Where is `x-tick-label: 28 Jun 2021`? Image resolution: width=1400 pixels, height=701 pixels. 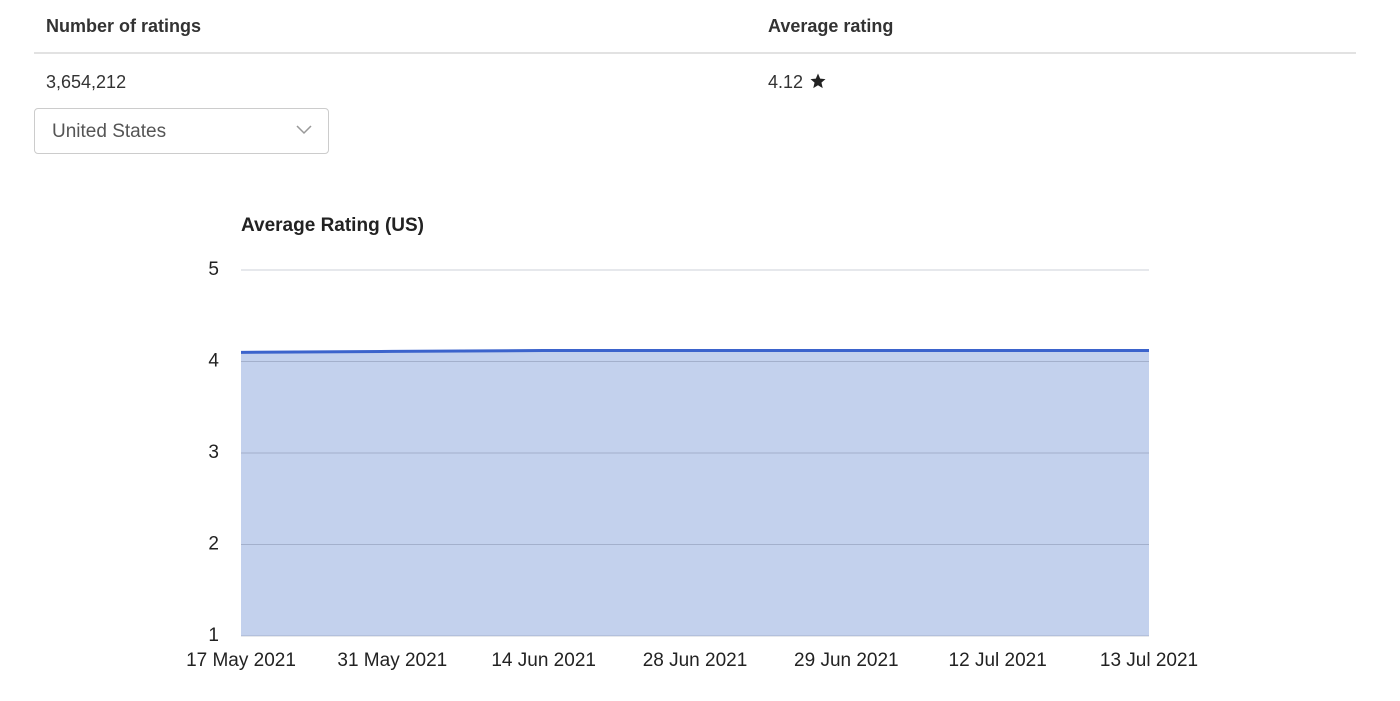 x-tick-label: 28 Jun 2021 is located at coordinates (695, 660).